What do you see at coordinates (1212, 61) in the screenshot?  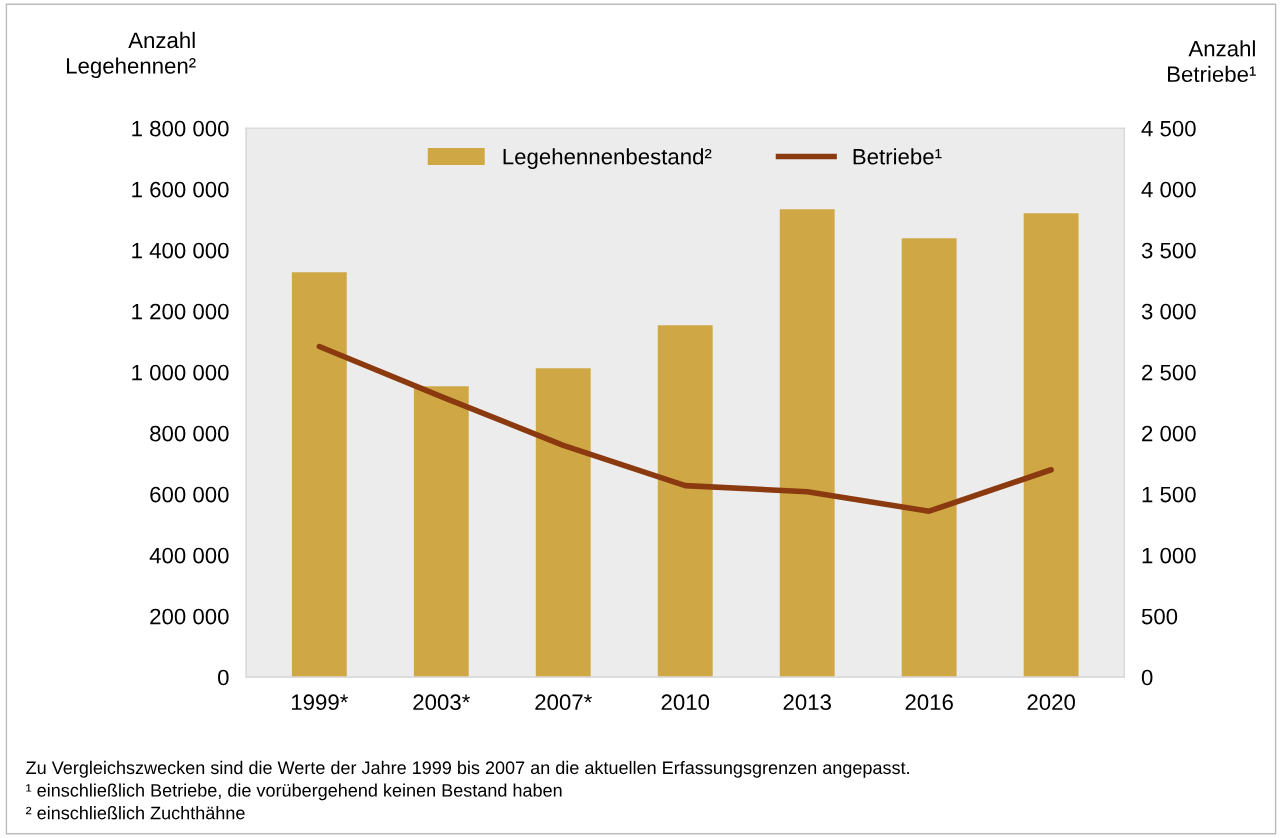 I see `y2-axis-title: Anzahl Betriebe¹` at bounding box center [1212, 61].